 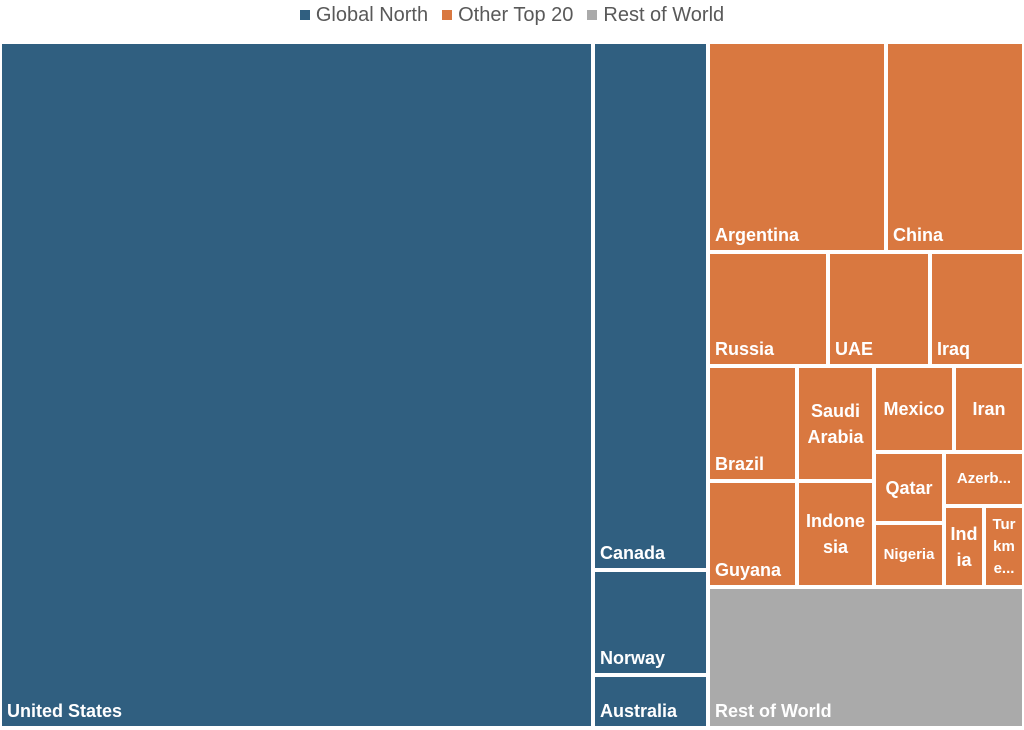 I want to click on treemap-tile-australia: Australia, so click(x=650, y=701).